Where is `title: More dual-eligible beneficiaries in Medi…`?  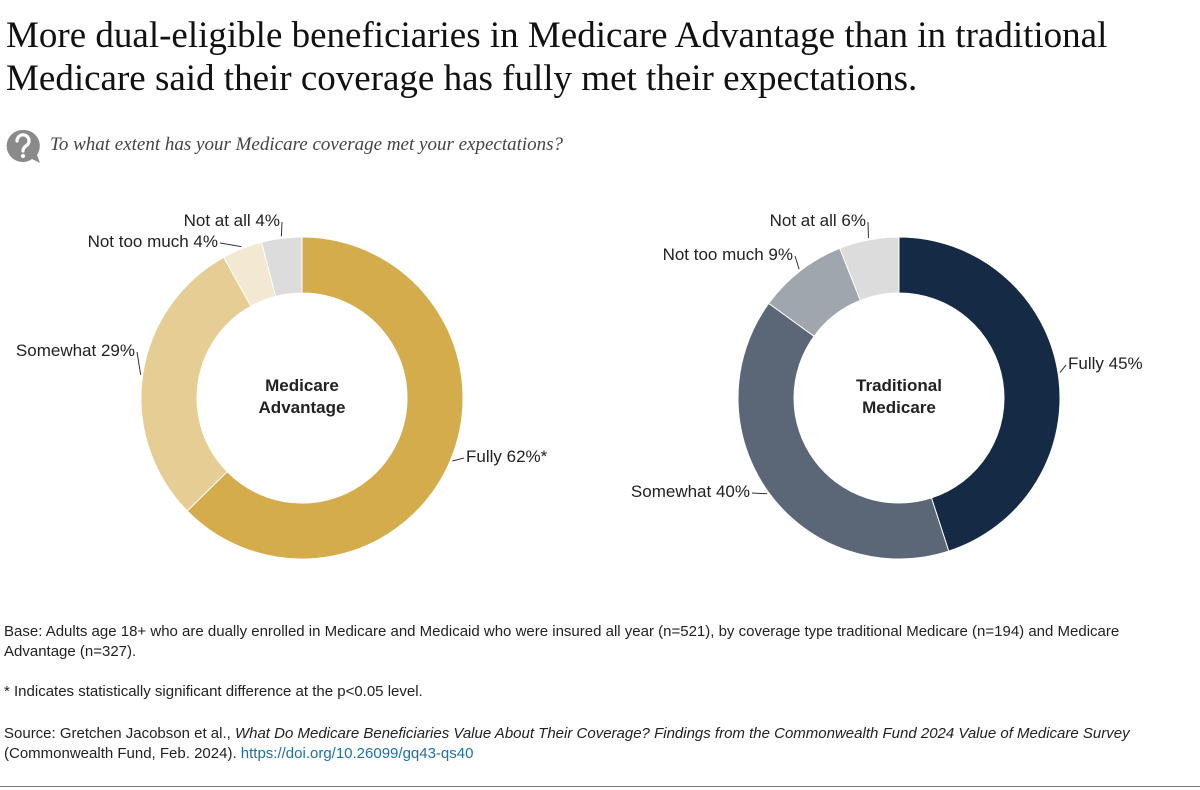
title: More dual-eligible beneficiaries in Medi… is located at coordinates (557, 57).